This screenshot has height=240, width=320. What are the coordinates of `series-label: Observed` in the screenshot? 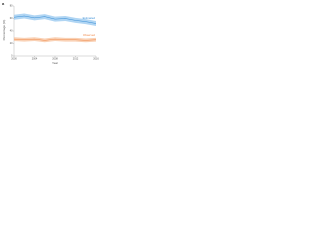 It's located at (89, 35).